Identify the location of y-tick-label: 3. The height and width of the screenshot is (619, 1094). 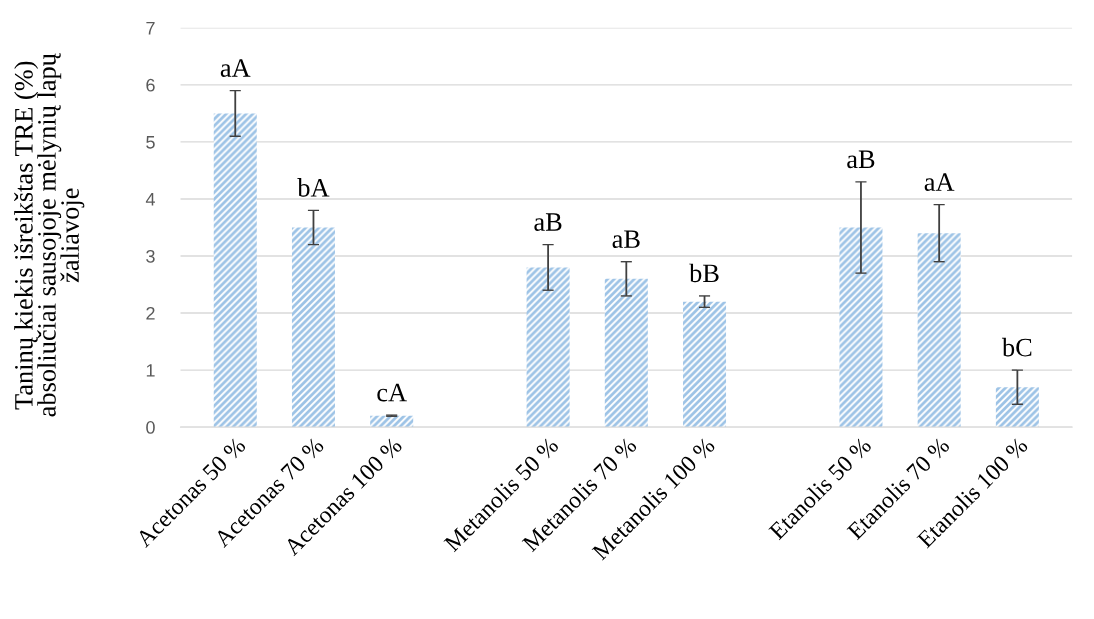
(150, 256).